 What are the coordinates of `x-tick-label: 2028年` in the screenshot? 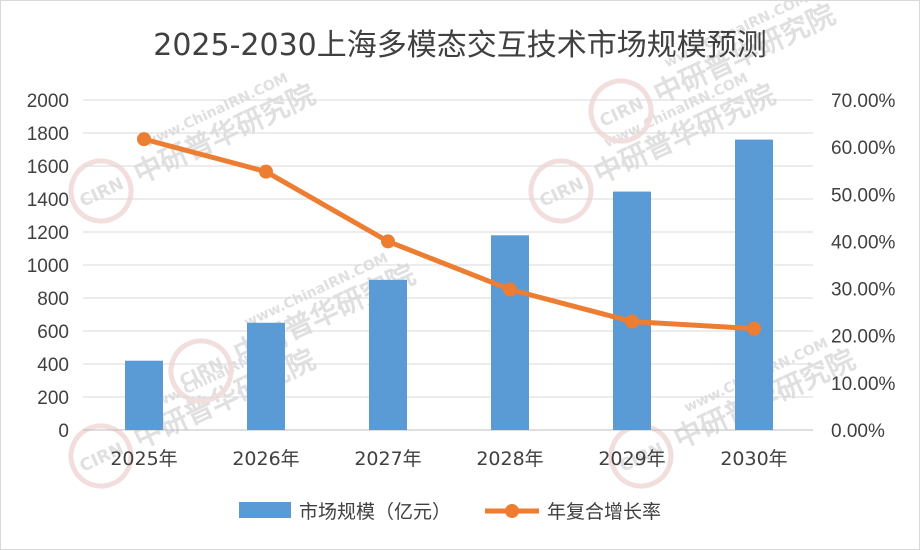 It's located at (509, 459).